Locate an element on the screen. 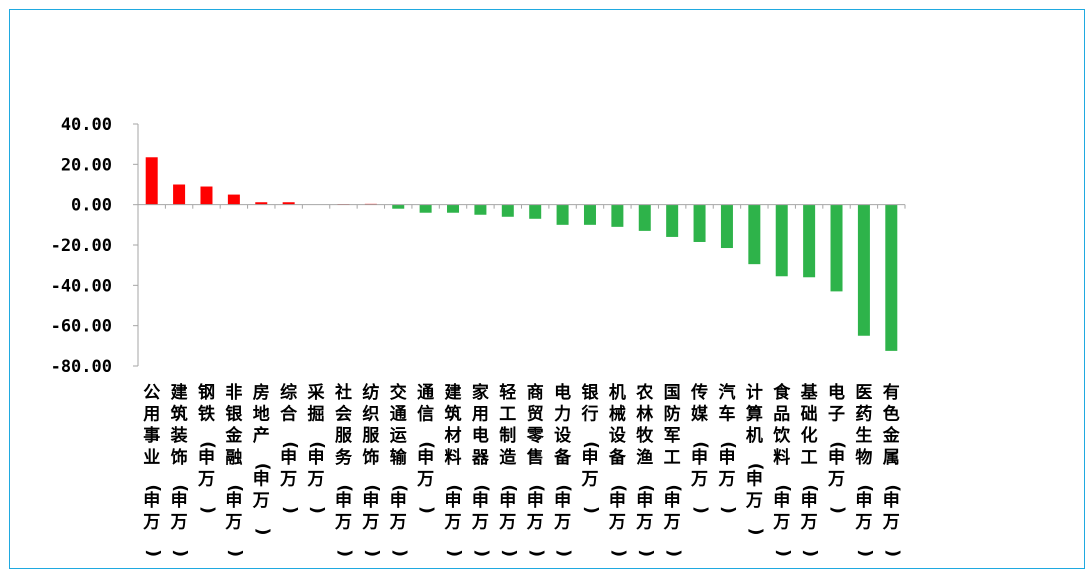 This screenshot has width=1088, height=569. y-tick-label: -20.00 is located at coordinates (81, 246).